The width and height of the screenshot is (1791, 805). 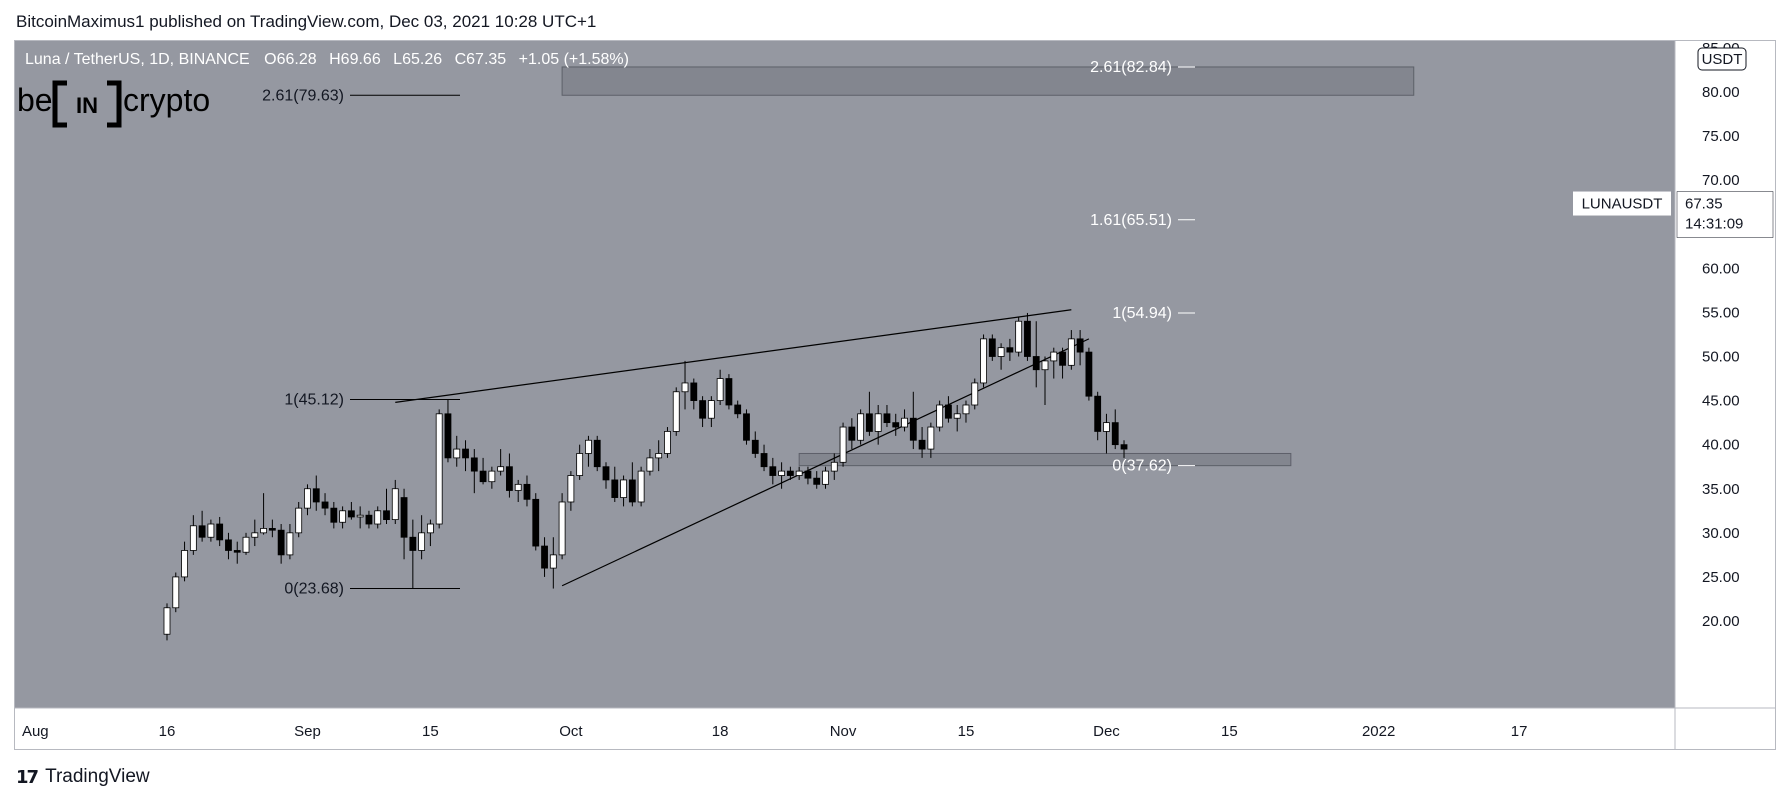 I want to click on currency-badge: USDT, so click(x=1722, y=59).